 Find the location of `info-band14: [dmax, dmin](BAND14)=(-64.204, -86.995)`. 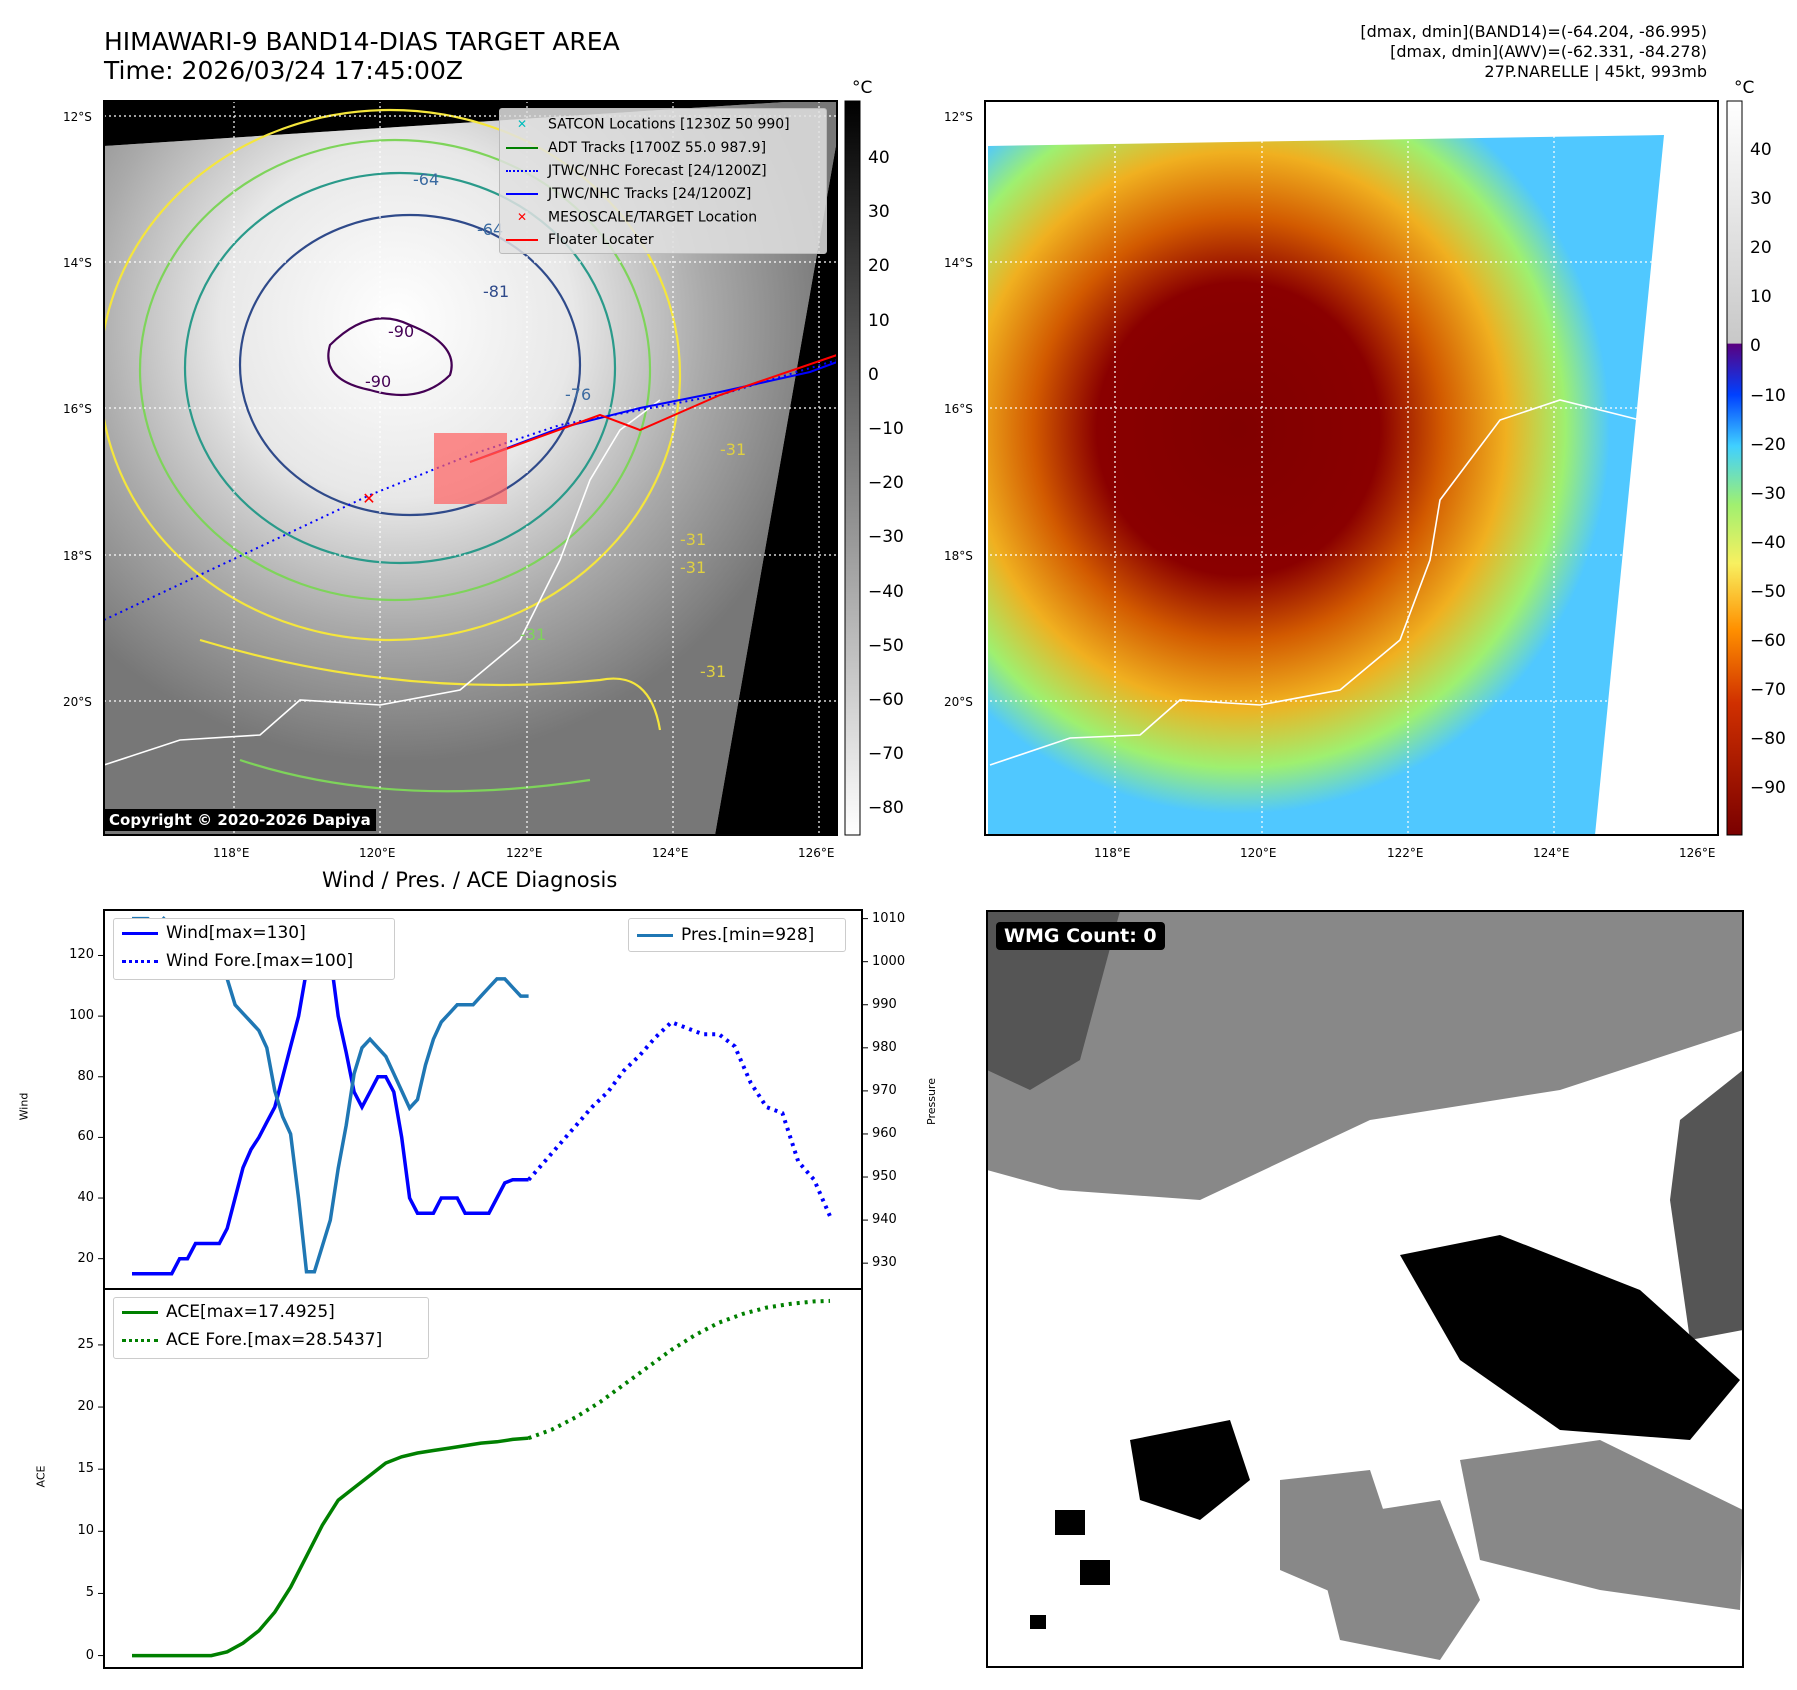

info-band14: [dmax, dmin](BAND14)=(-64.204, -86.995) is located at coordinates (1533, 31).